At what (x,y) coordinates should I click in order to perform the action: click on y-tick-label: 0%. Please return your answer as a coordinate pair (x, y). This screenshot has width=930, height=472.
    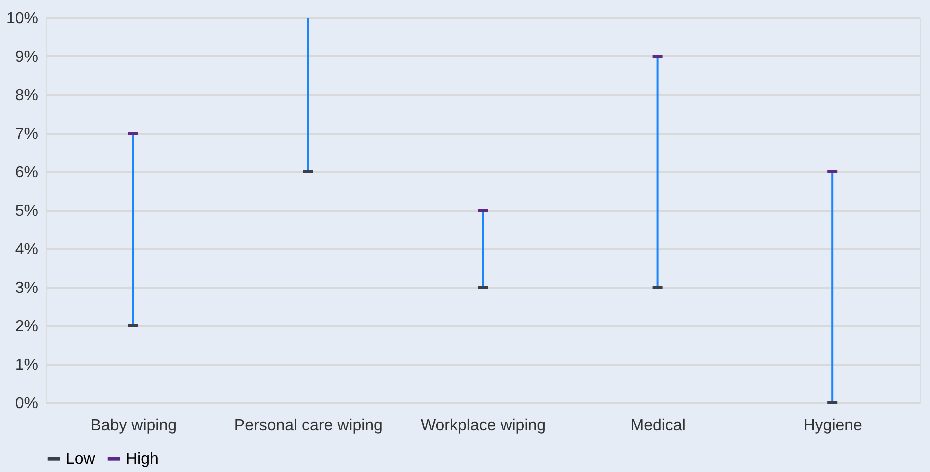
    Looking at the image, I should click on (26, 404).